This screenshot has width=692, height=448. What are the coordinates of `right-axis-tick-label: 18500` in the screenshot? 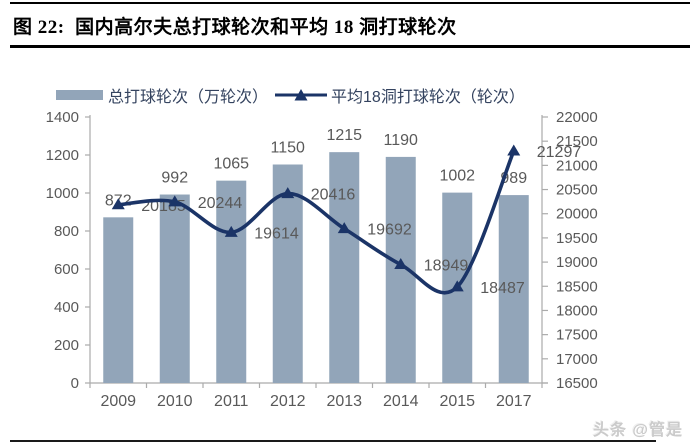 It's located at (577, 286).